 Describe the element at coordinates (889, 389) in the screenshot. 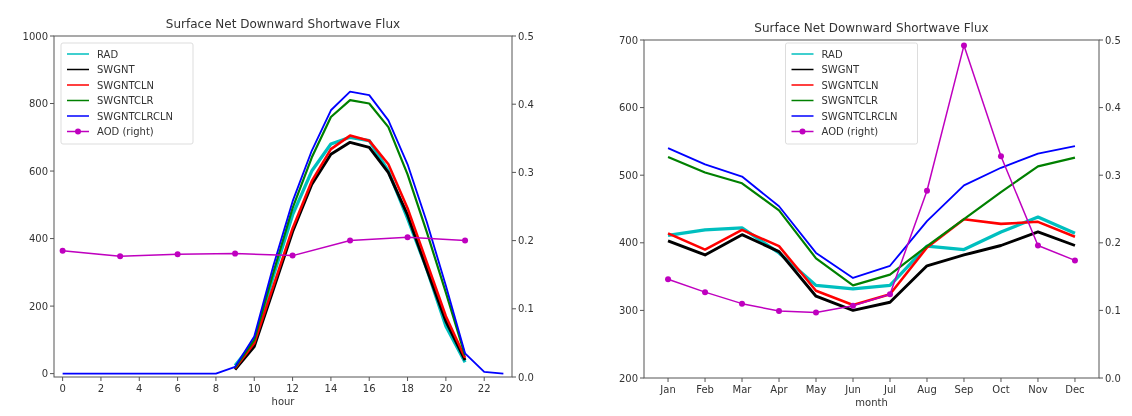

I see `x-tick-label: Jul` at that location.